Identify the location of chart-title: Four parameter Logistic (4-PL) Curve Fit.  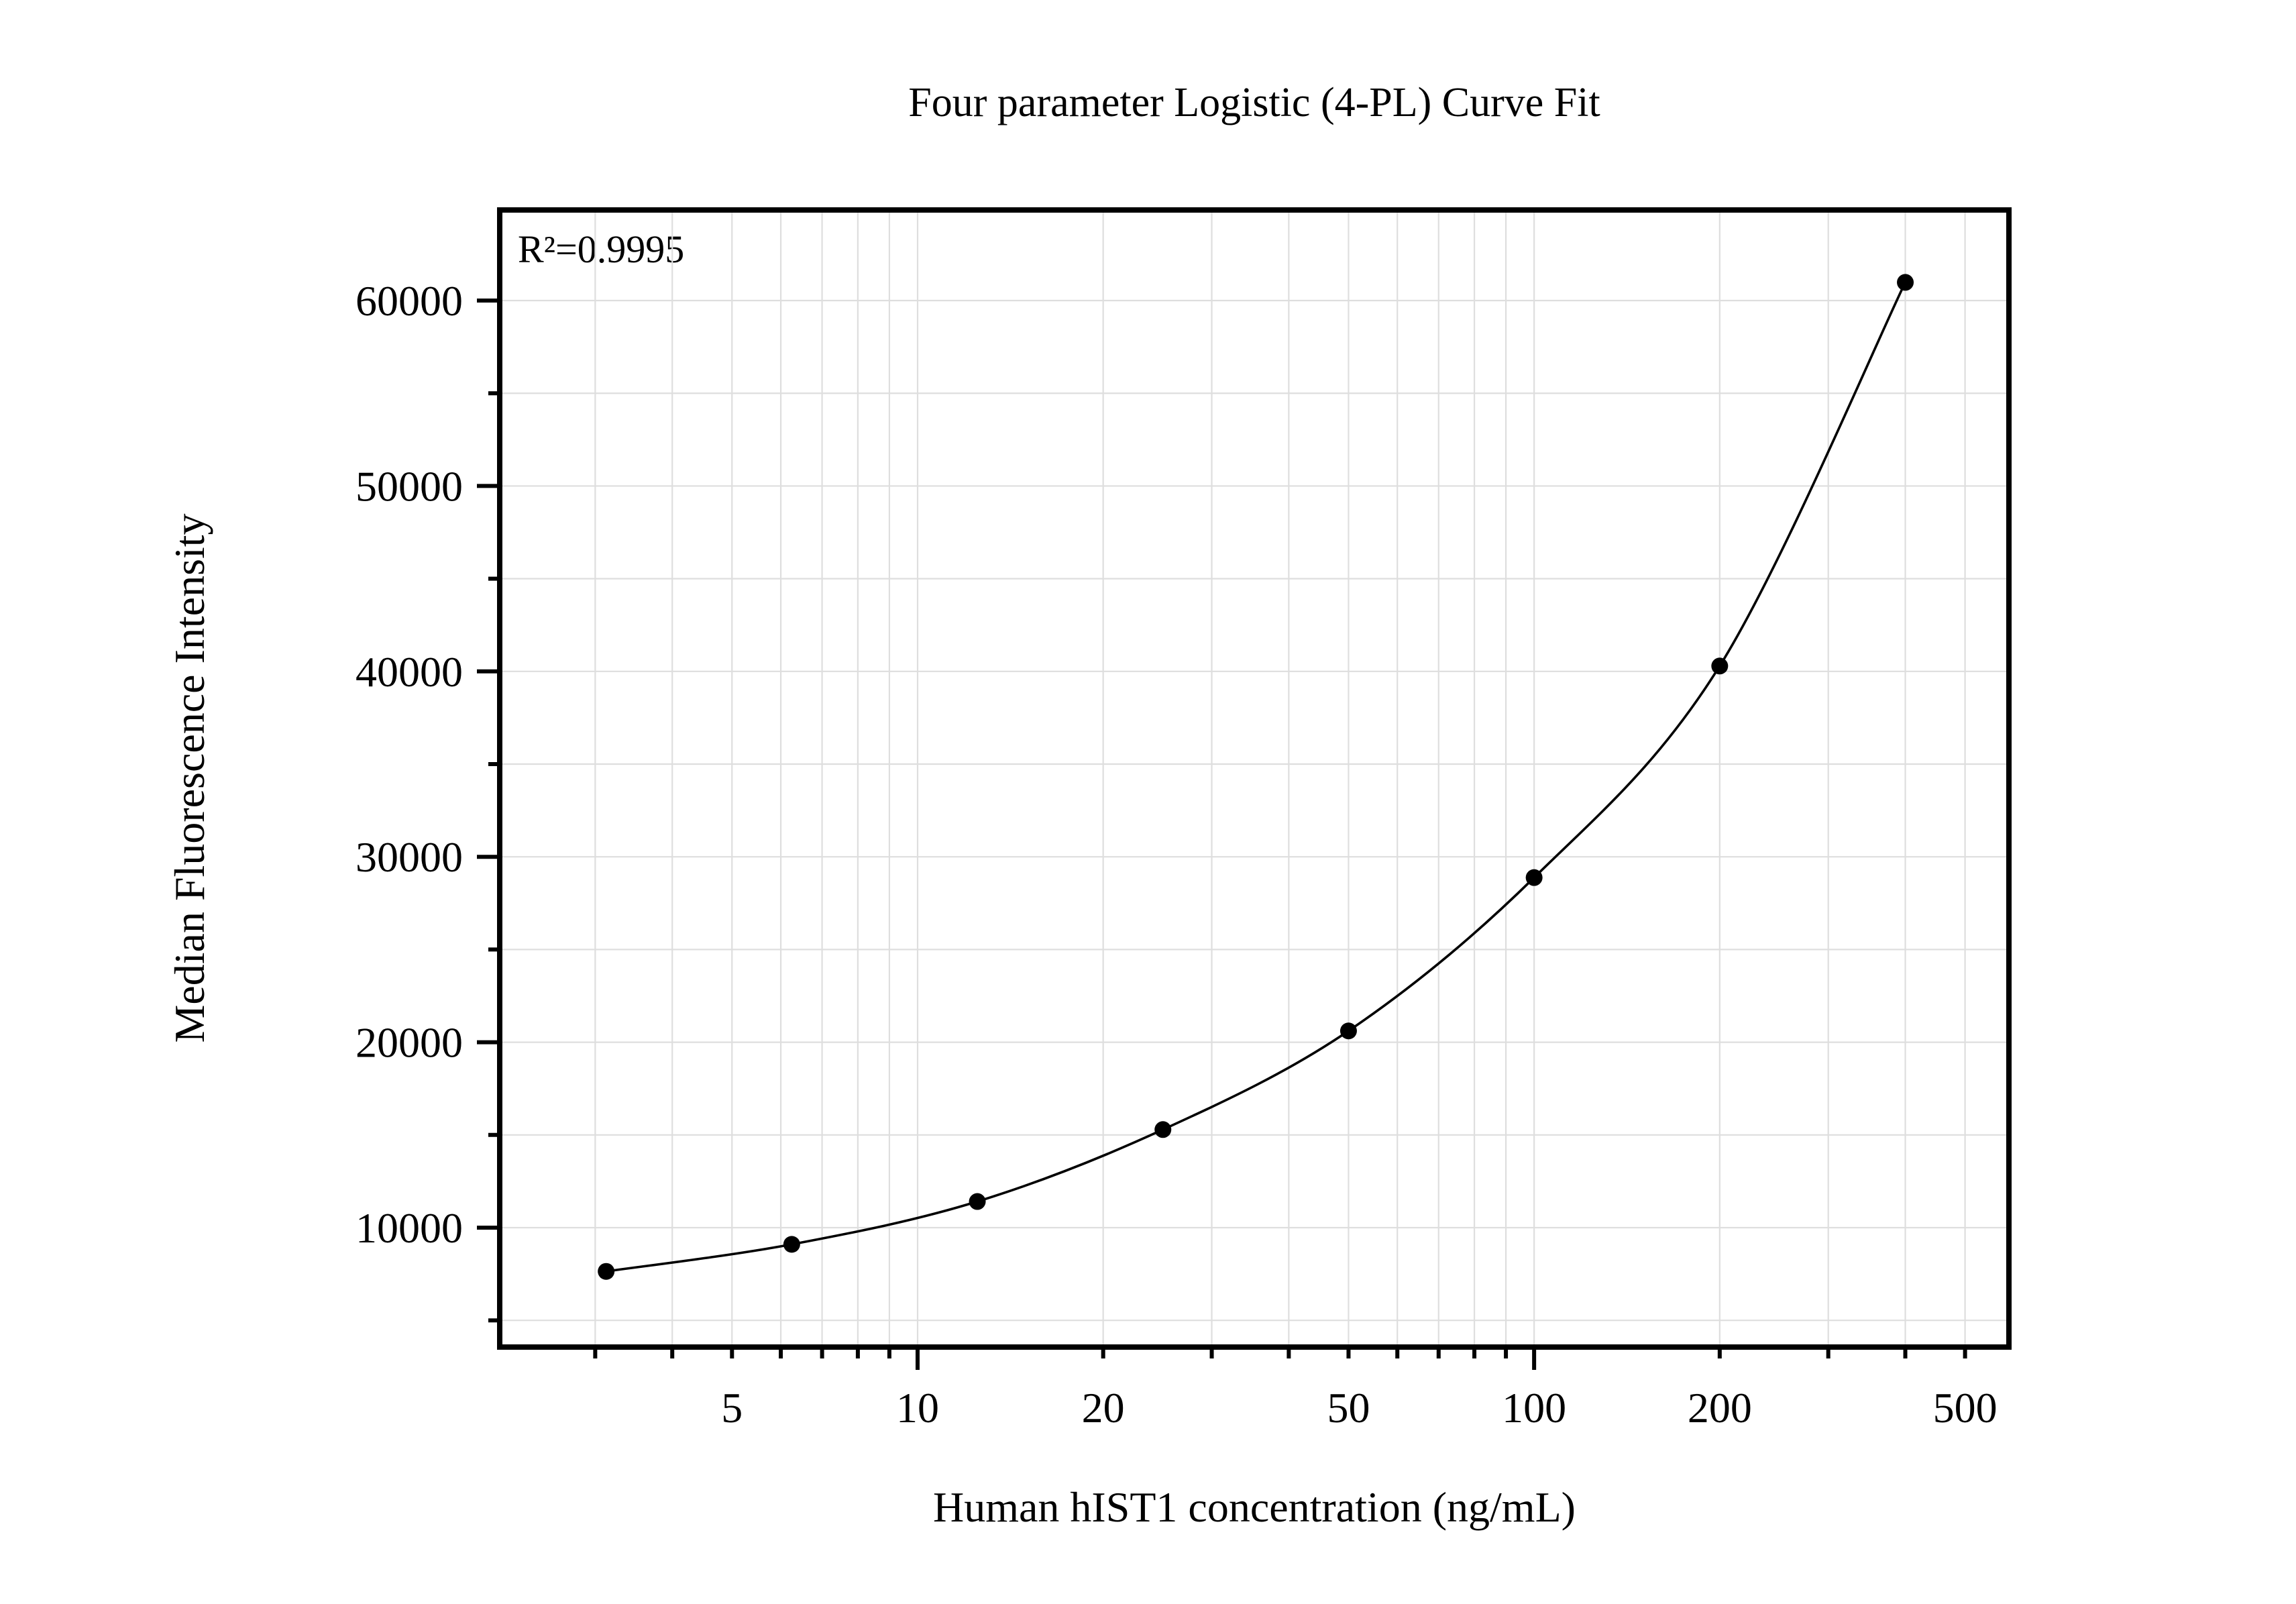
(1254, 103).